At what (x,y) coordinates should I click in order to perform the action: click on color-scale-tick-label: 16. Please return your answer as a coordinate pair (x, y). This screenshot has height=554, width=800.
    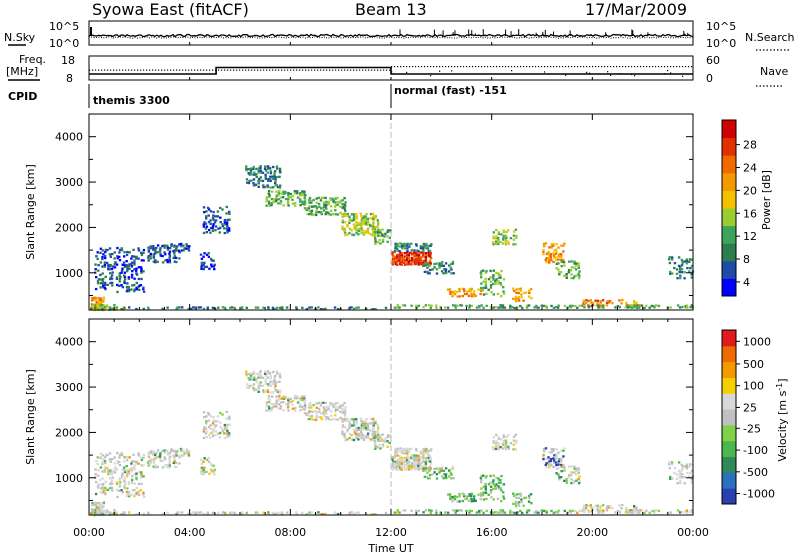
    Looking at the image, I should click on (750, 213).